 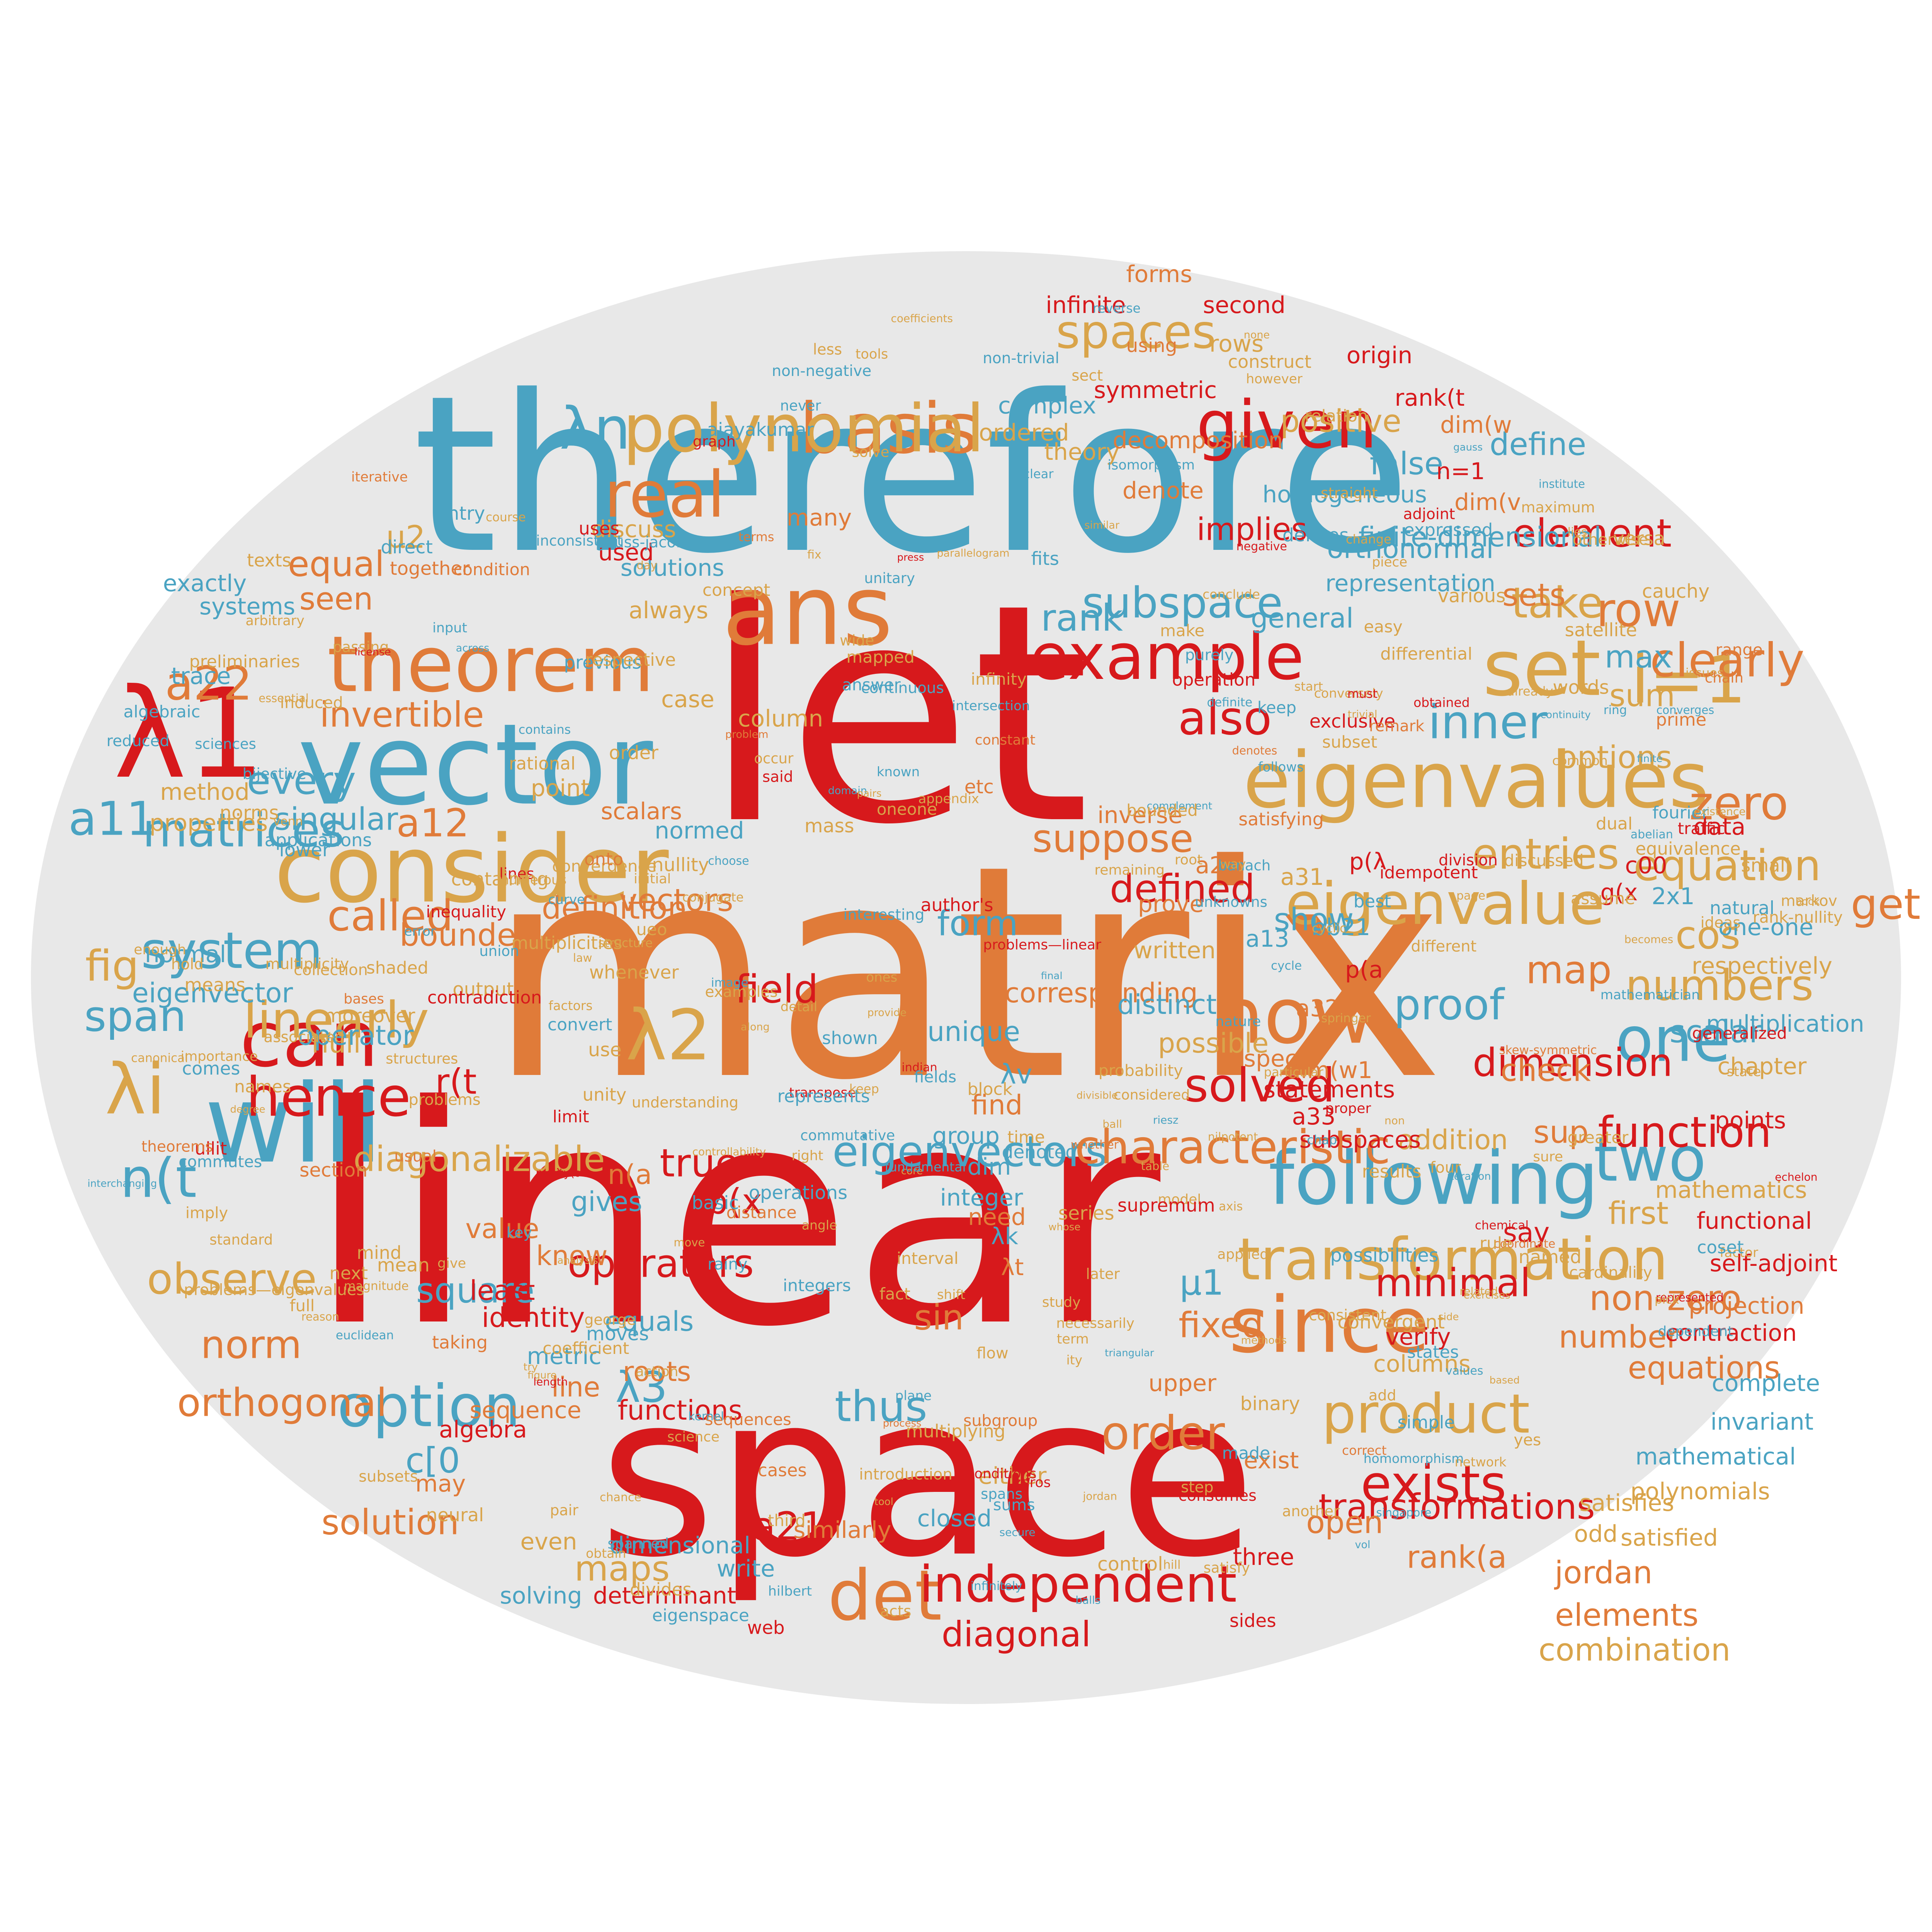 What do you see at coordinates (820, 1226) in the screenshot?
I see `word-516: angle` at bounding box center [820, 1226].